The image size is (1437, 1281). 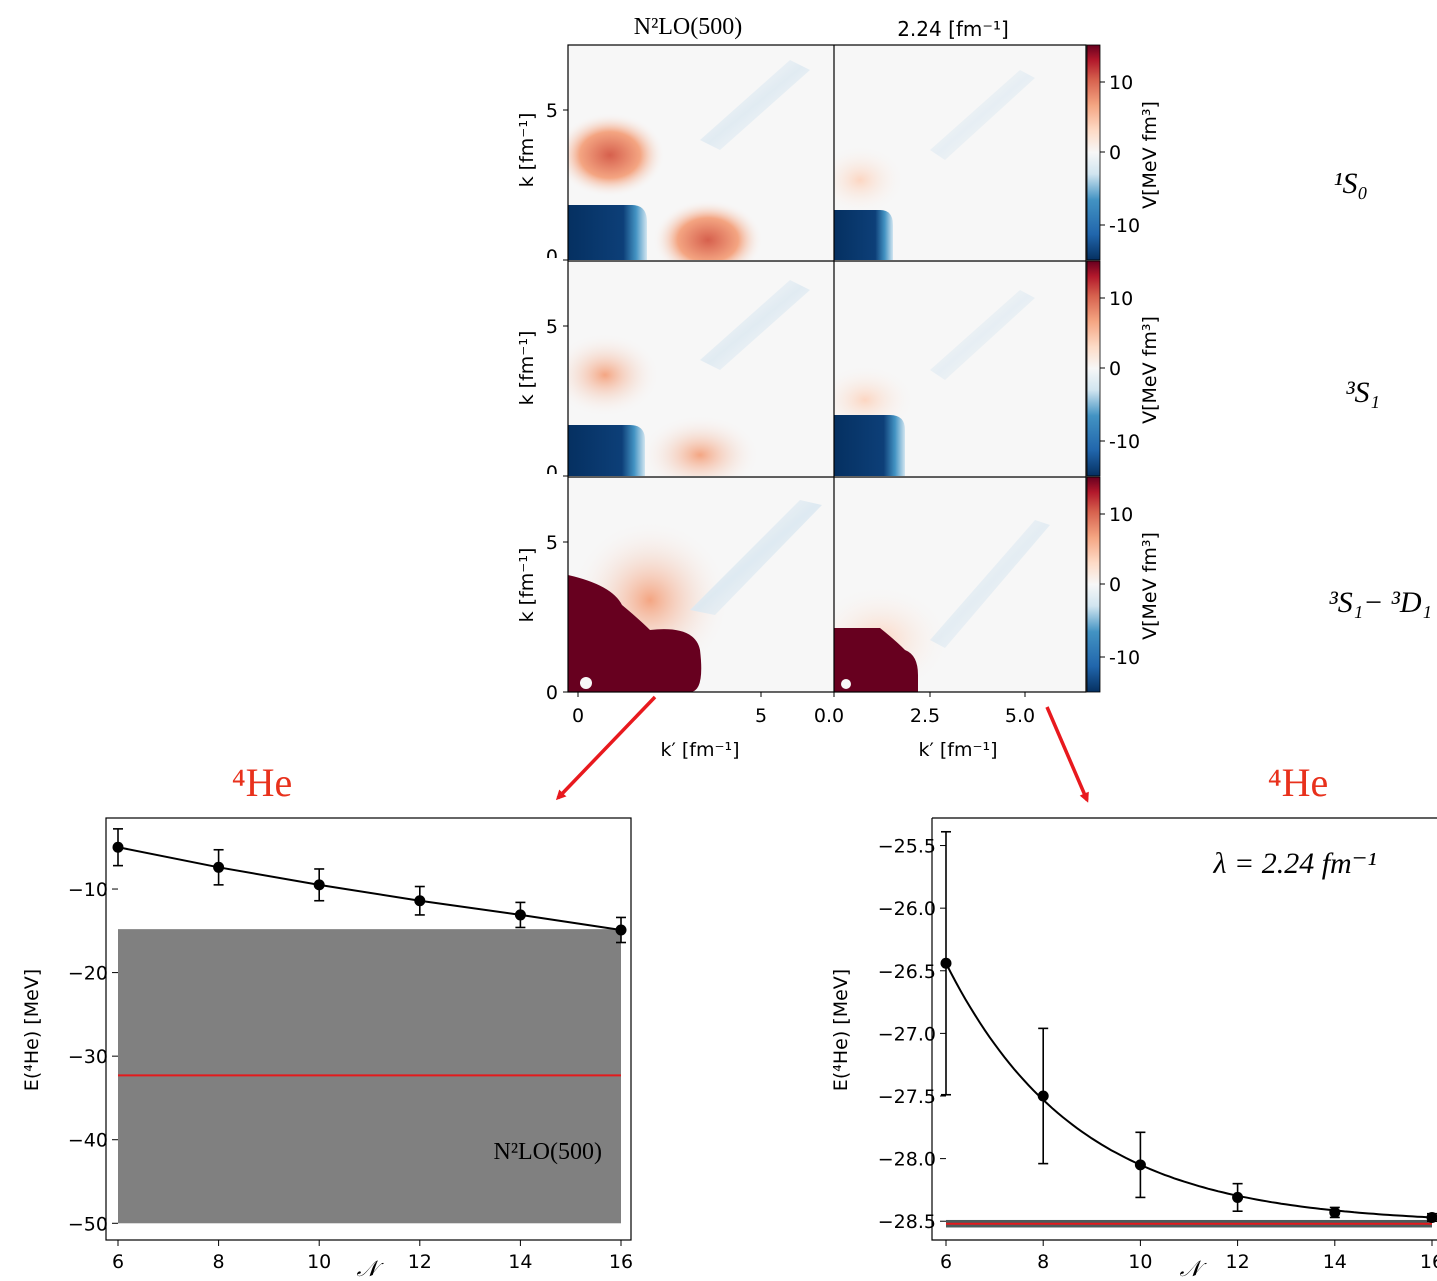 I want to click on heatmap-3s1-3d1-right, so click(x=960, y=584).